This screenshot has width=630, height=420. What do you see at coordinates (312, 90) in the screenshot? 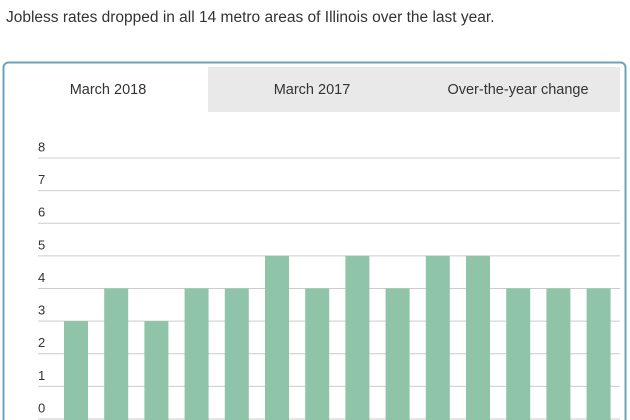
I see `tab-label: March 2017` at bounding box center [312, 90].